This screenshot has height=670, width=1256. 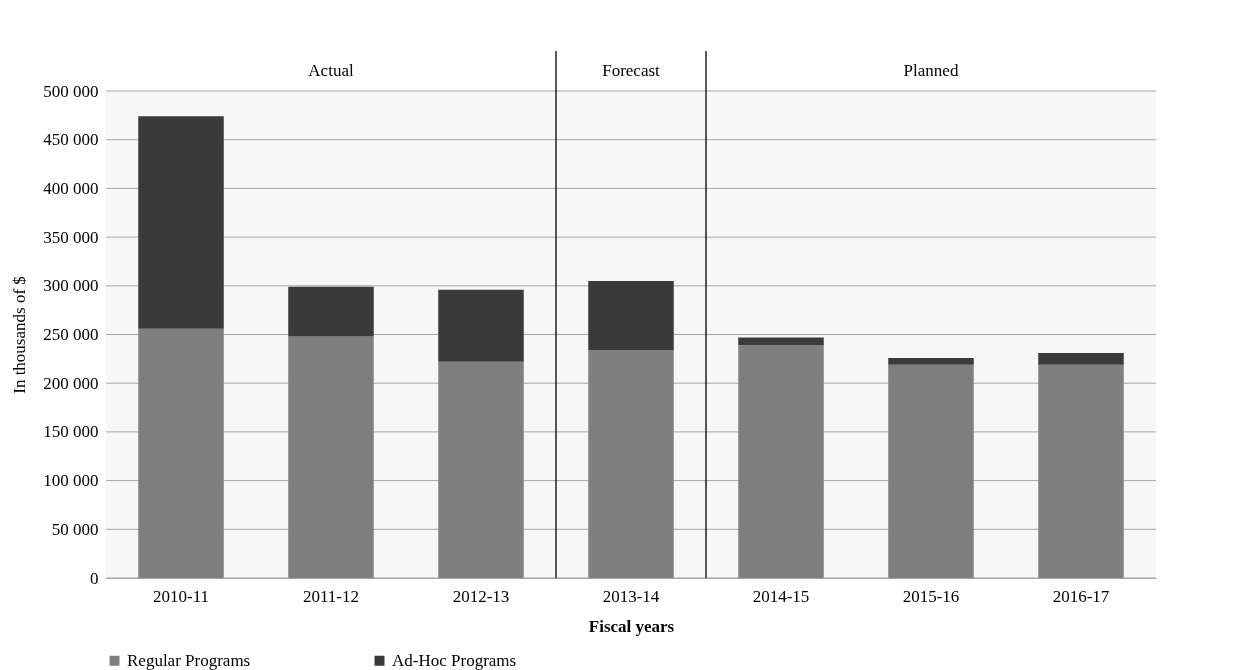 I want to click on y-tick-label: 200 000, so click(x=71, y=383).